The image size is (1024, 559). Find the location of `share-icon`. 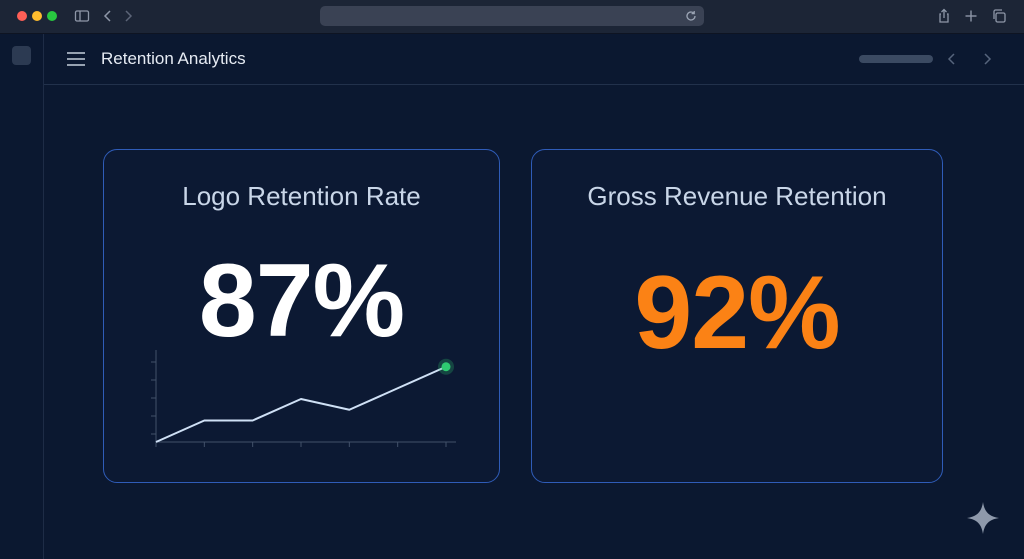

share-icon is located at coordinates (944, 16).